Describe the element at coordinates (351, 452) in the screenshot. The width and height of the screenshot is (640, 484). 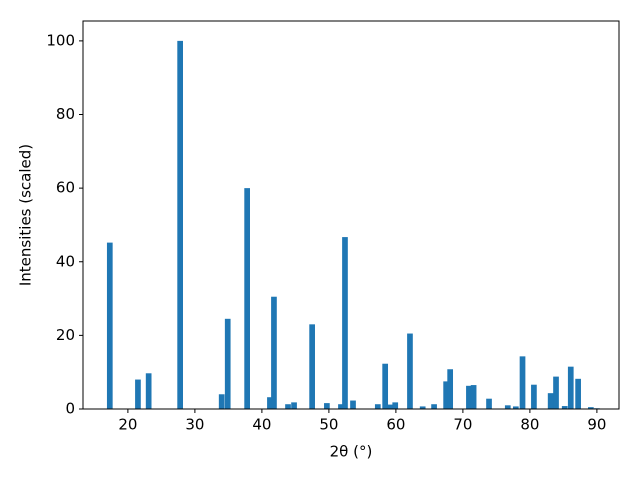
I see `x-axis-label: 2θ (°)` at that location.